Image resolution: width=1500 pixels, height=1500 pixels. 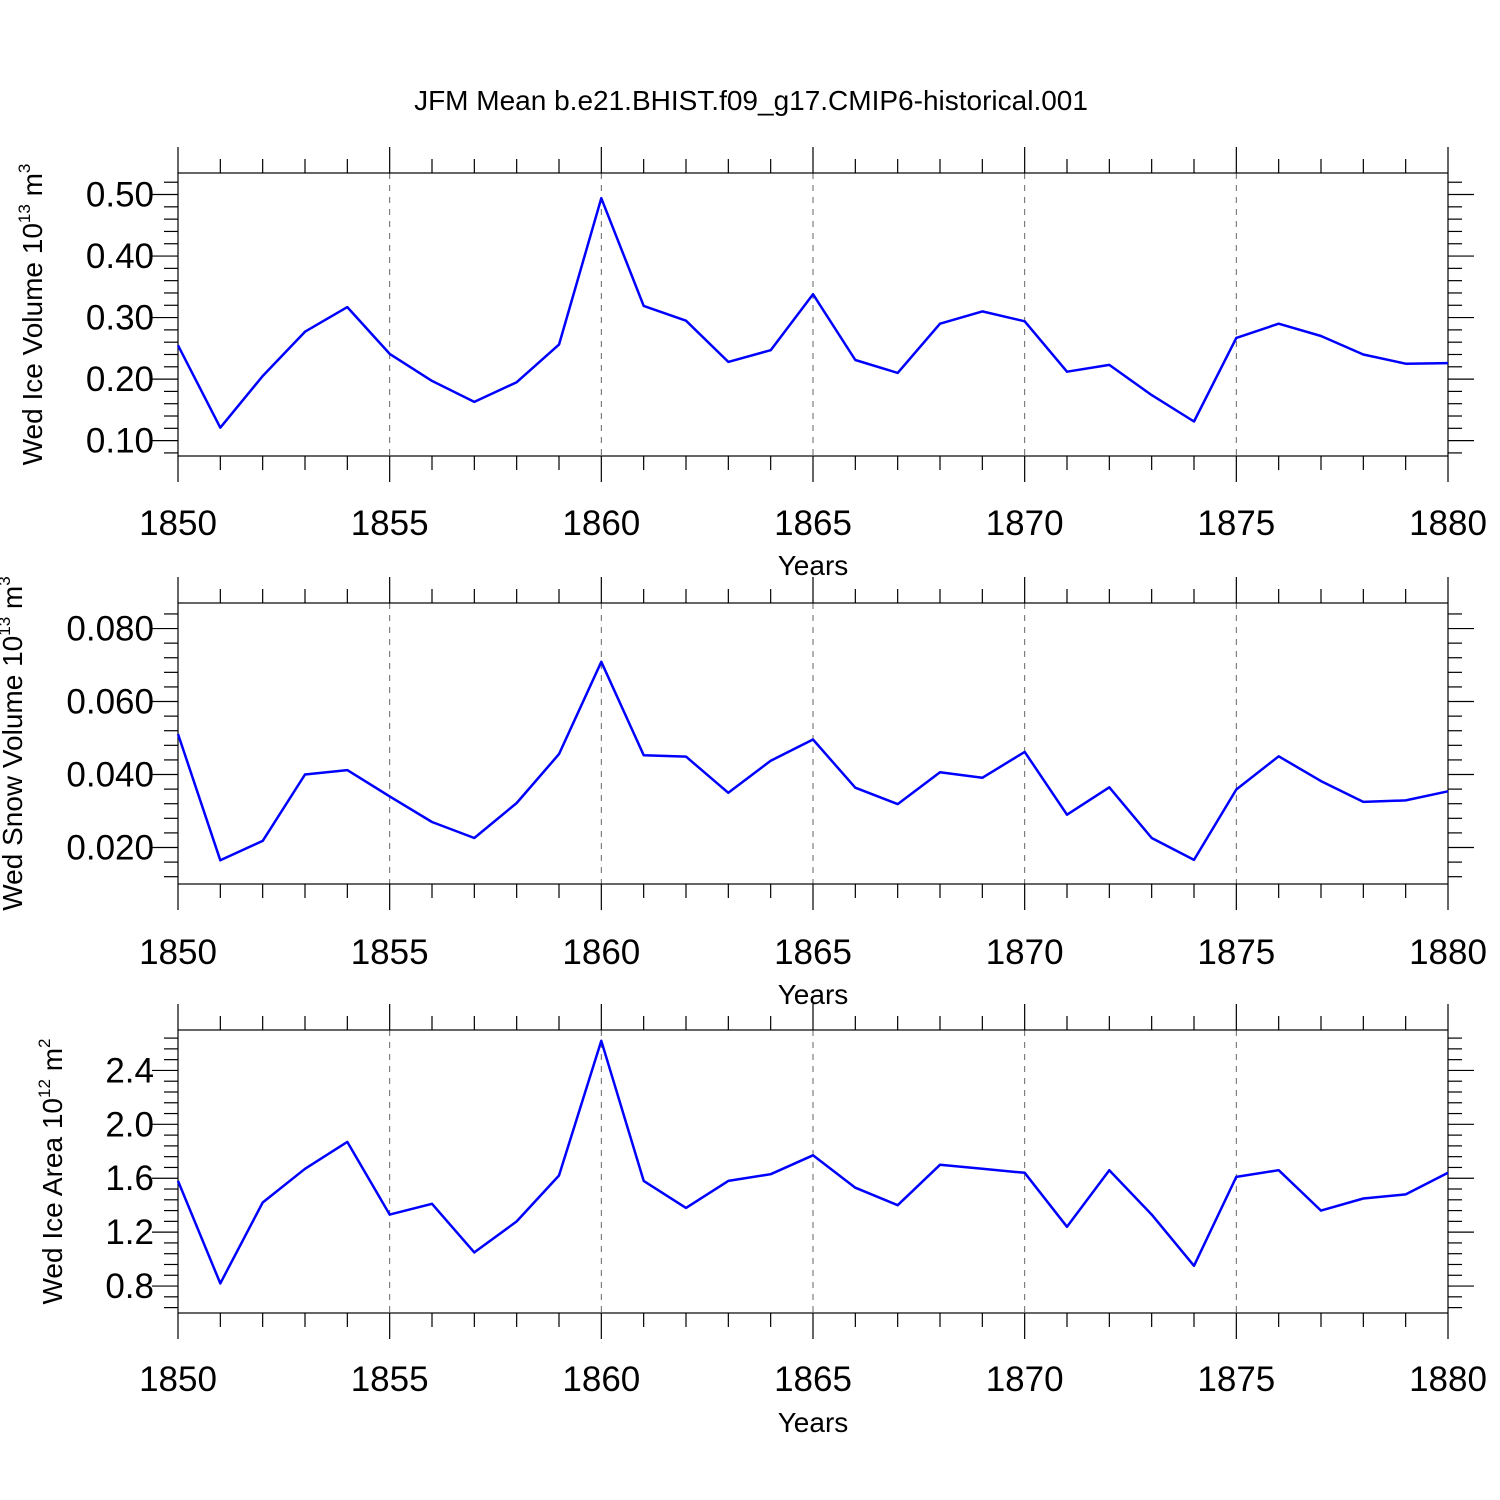 I want to click on y-axis-label-main: Wed Ice Area 10, so click(x=52, y=1201).